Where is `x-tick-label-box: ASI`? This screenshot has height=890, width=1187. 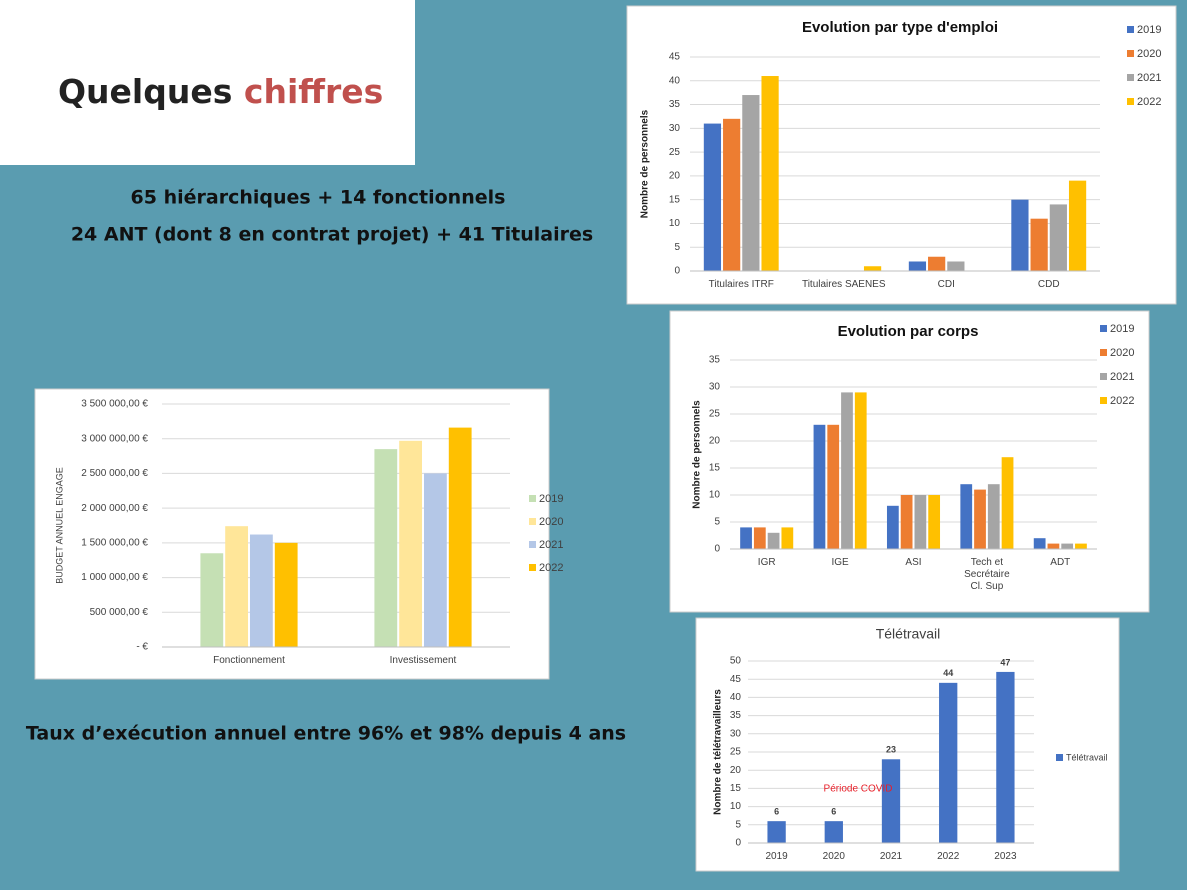 x-tick-label-box: ASI is located at coordinates (913, 562).